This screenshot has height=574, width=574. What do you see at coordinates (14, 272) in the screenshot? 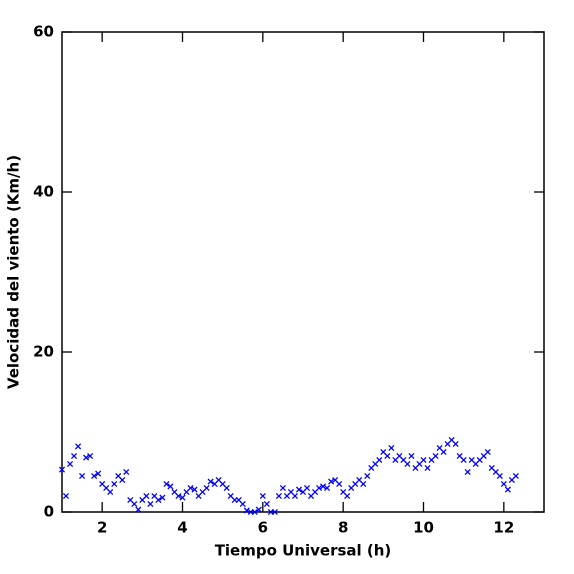
I see `y-axis-label: Velocidad del viento (Km/h)` at bounding box center [14, 272].